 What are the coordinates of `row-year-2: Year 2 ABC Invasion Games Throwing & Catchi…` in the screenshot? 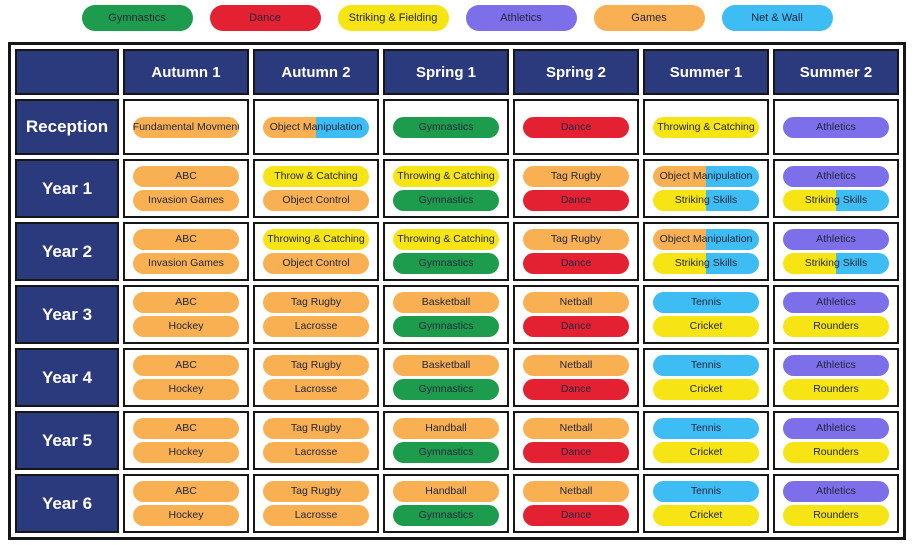 It's located at (457, 251).